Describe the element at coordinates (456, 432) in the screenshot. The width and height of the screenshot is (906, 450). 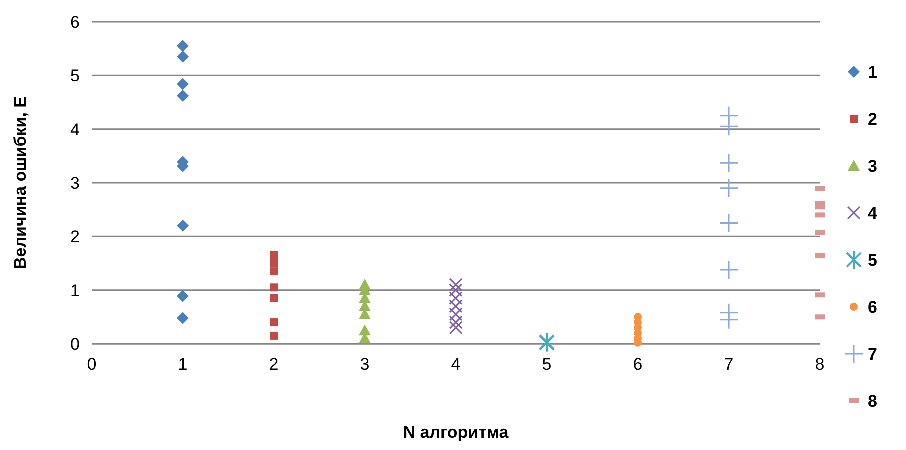
I see `x-axis-title: N алгоритма` at that location.